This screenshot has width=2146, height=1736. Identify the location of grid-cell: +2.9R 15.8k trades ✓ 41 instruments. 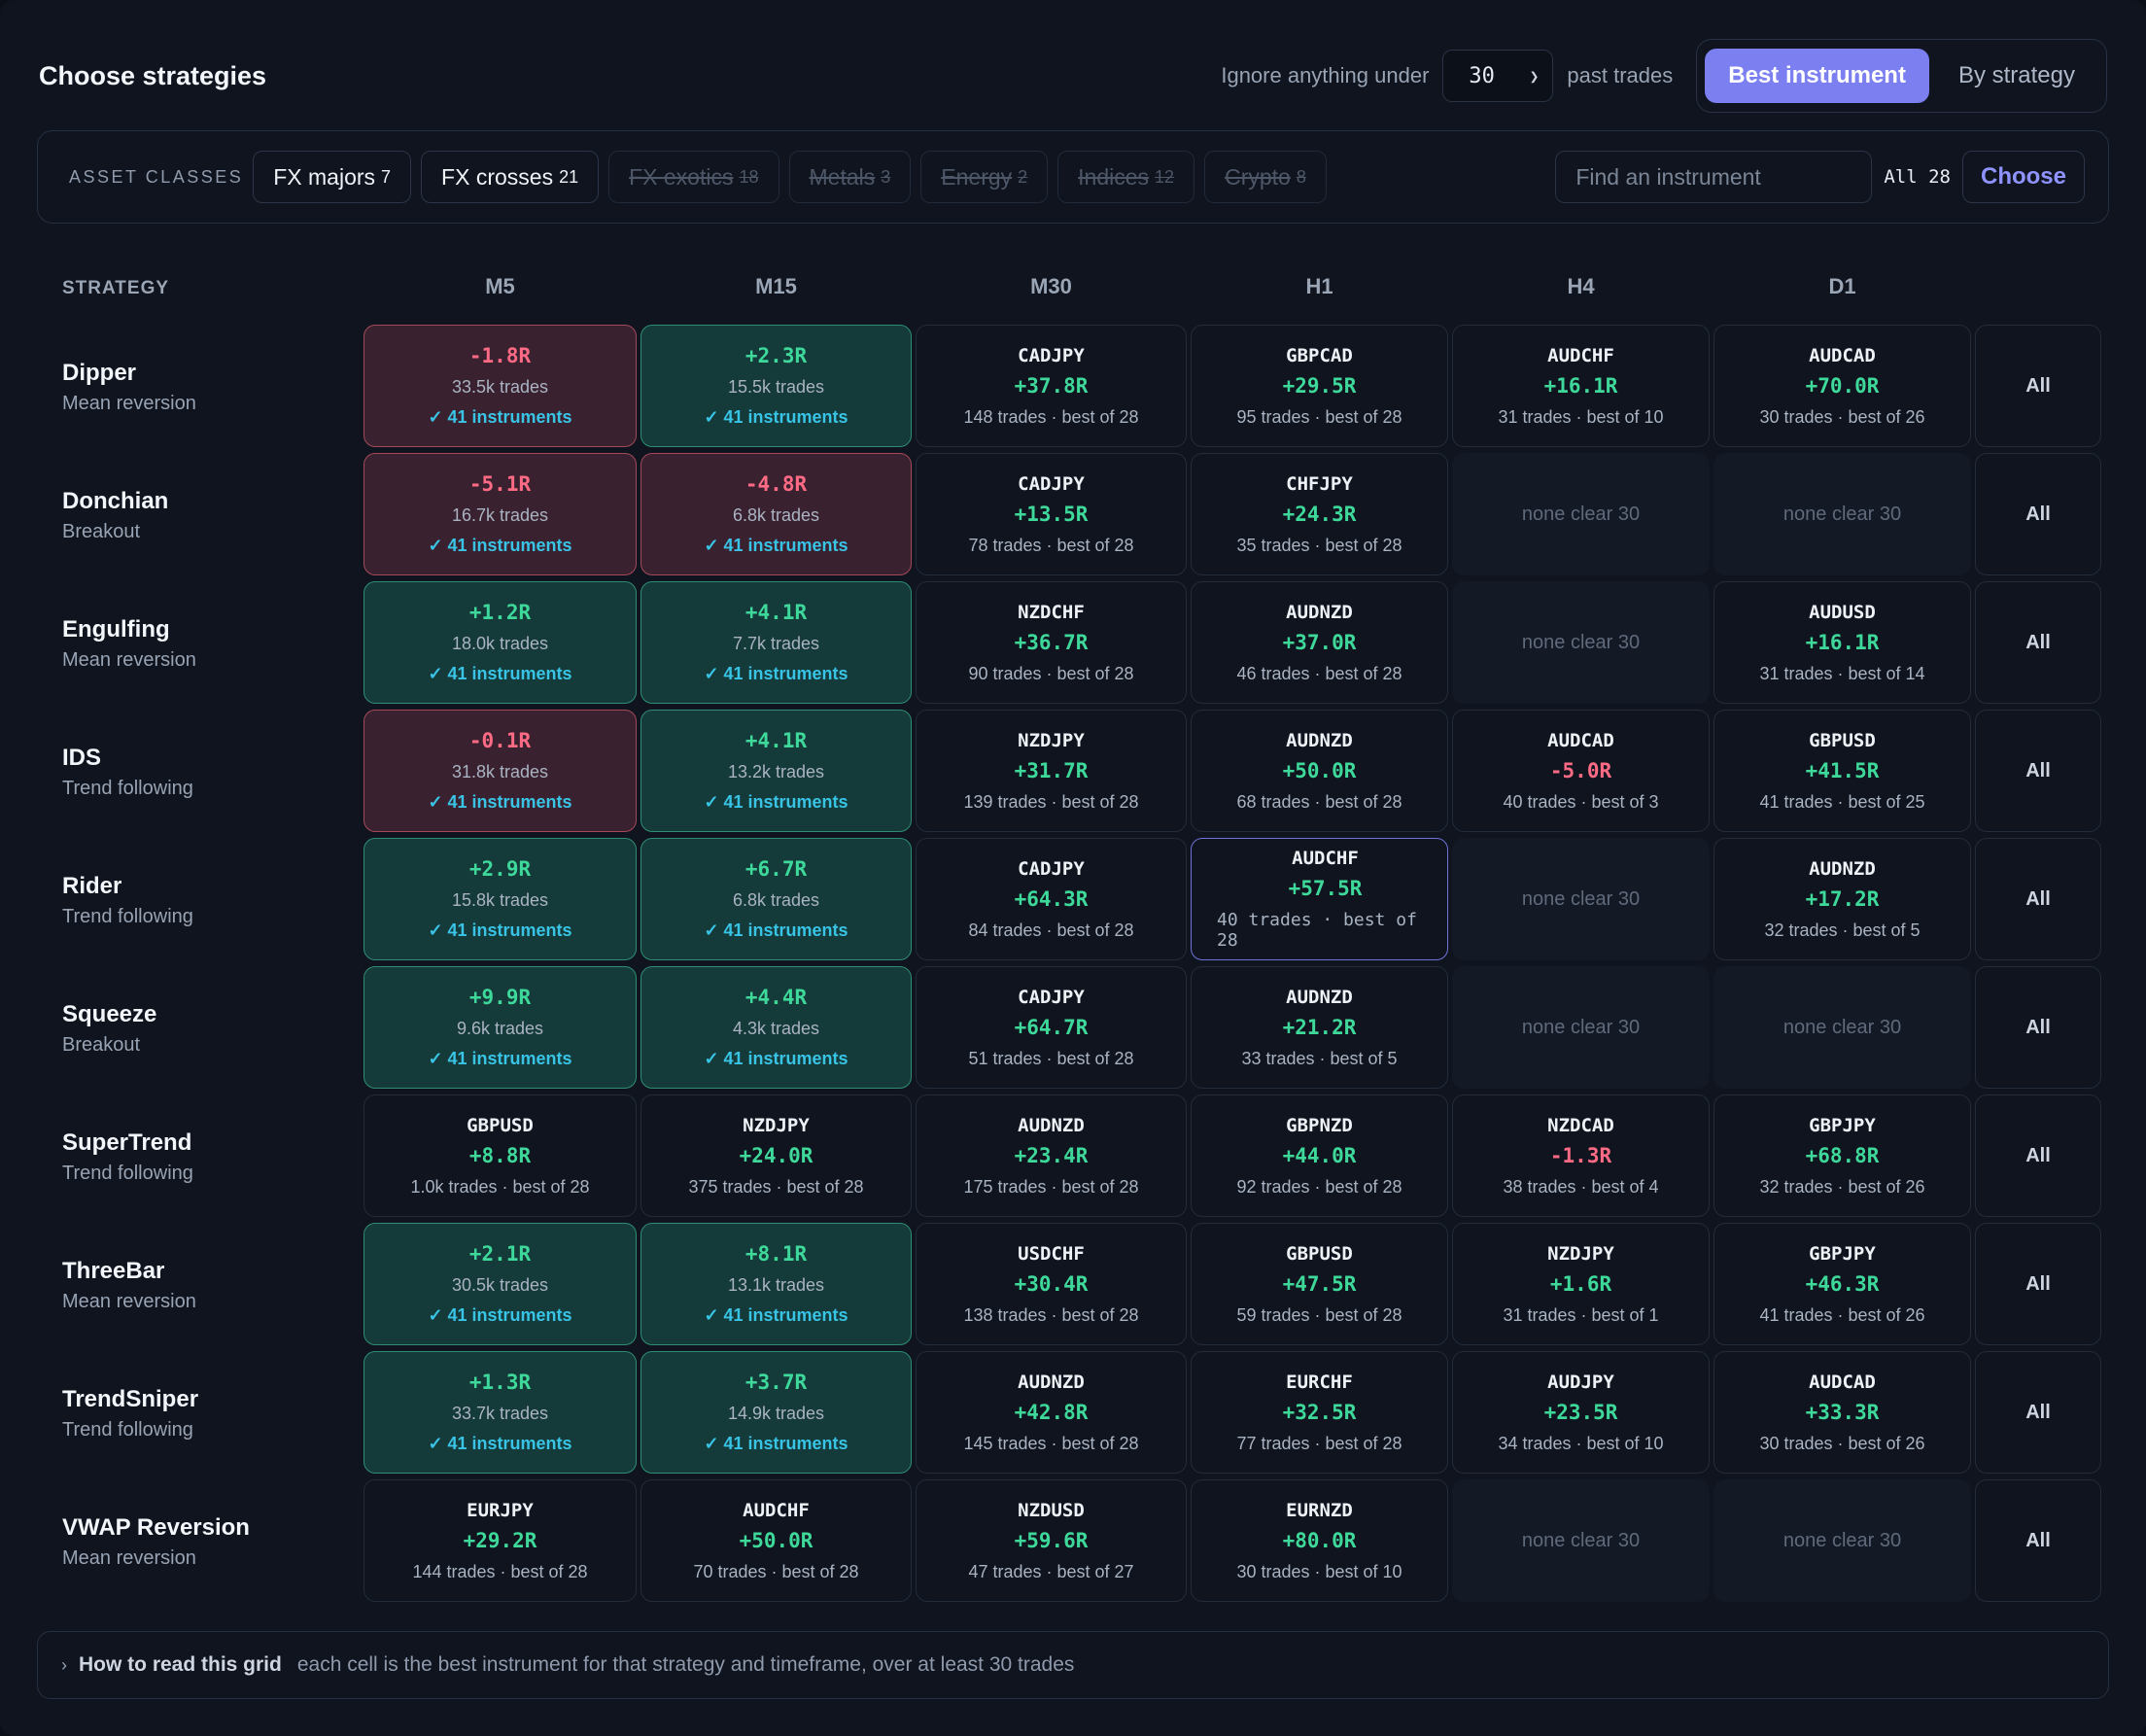
(500, 899).